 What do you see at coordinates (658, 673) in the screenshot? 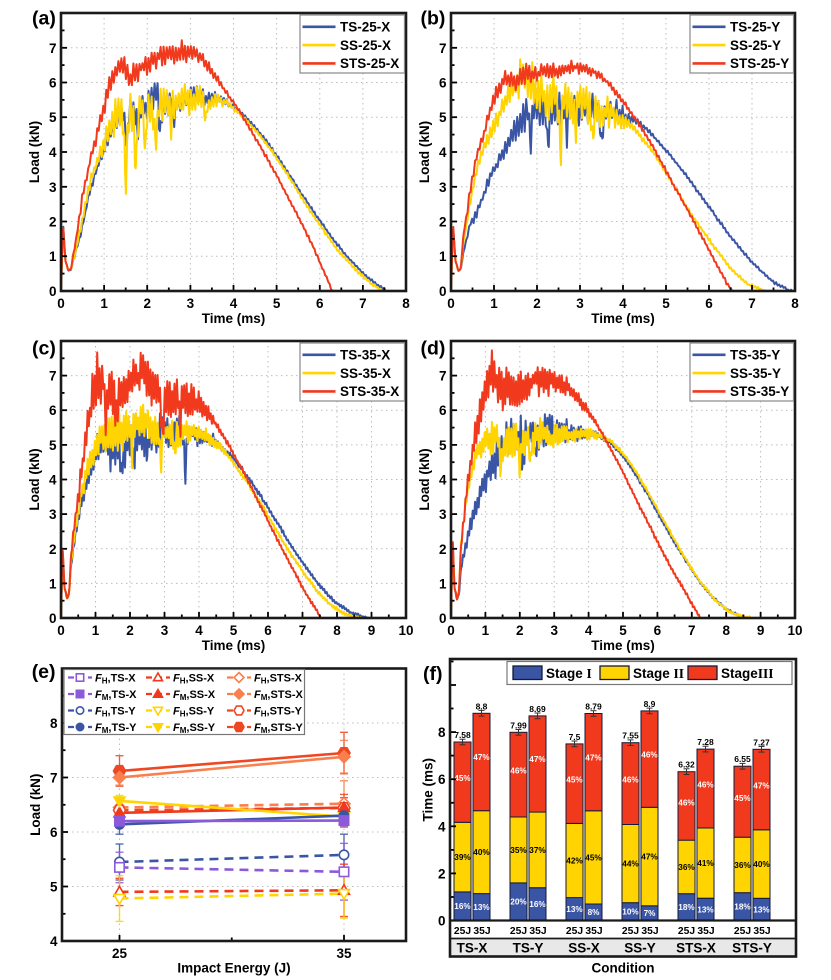
I see `svg-text: Stage II` at bounding box center [658, 673].